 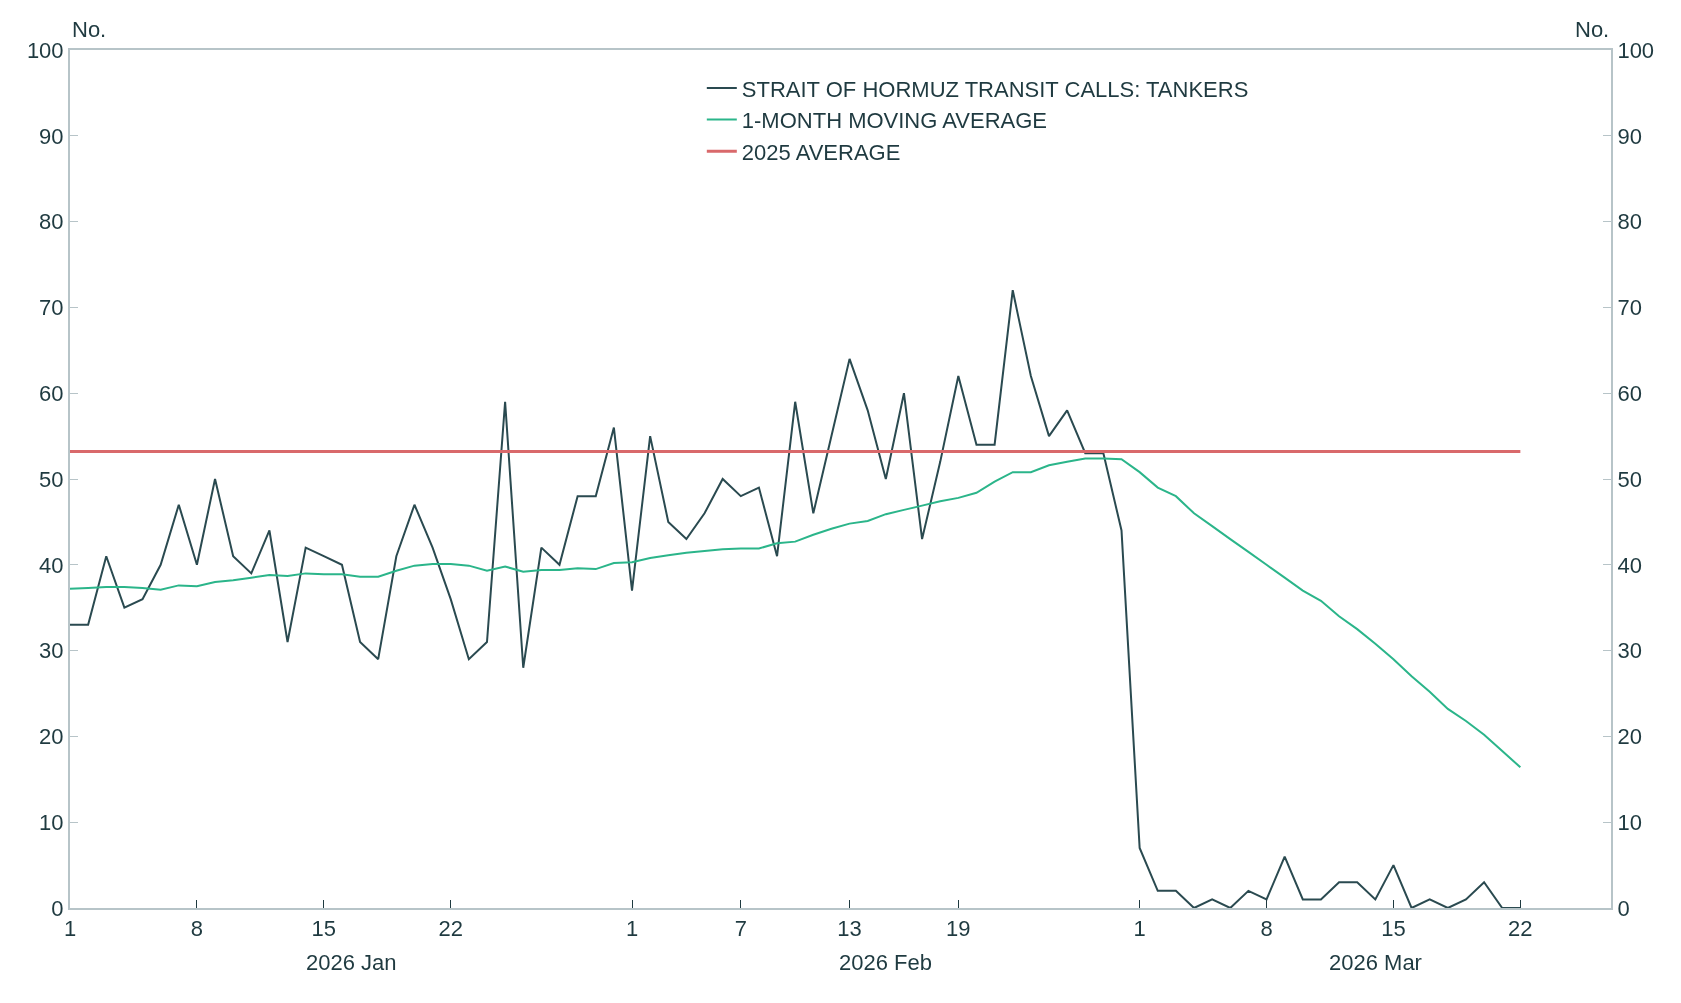 I want to click on y-tick-label: 70, so click(x=51, y=308).